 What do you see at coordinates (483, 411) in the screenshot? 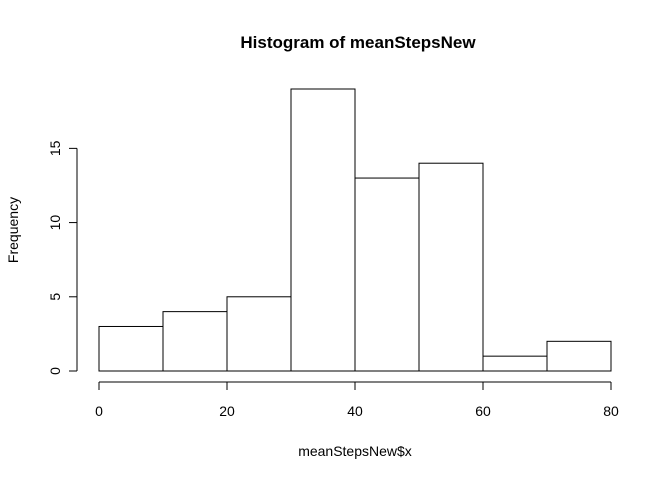
I see `x-tick-label: 60` at bounding box center [483, 411].